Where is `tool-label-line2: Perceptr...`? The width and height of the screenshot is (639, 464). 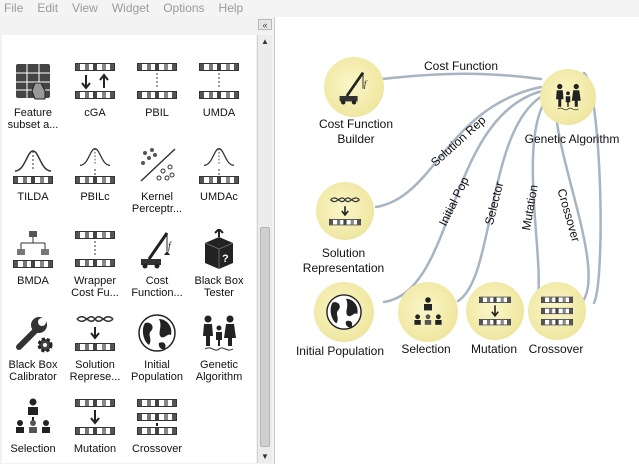
tool-label-line2: Perceptr... is located at coordinates (157, 209).